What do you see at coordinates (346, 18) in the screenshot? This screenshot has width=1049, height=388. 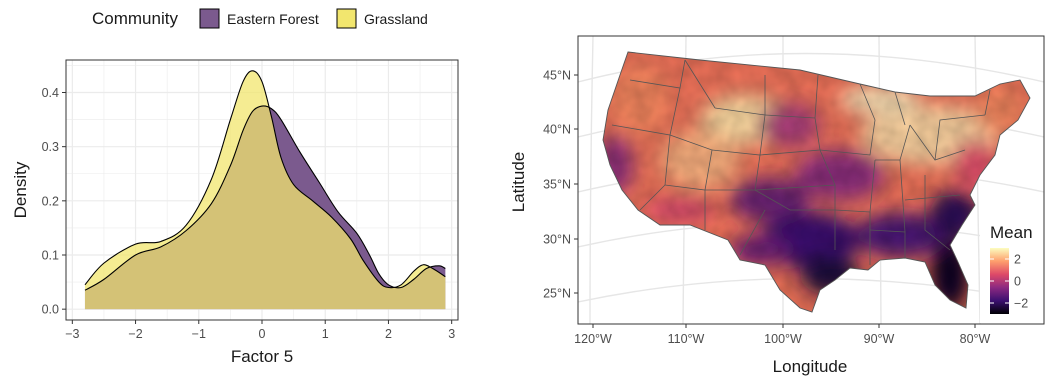 I see `legend-swatch-grassland` at bounding box center [346, 18].